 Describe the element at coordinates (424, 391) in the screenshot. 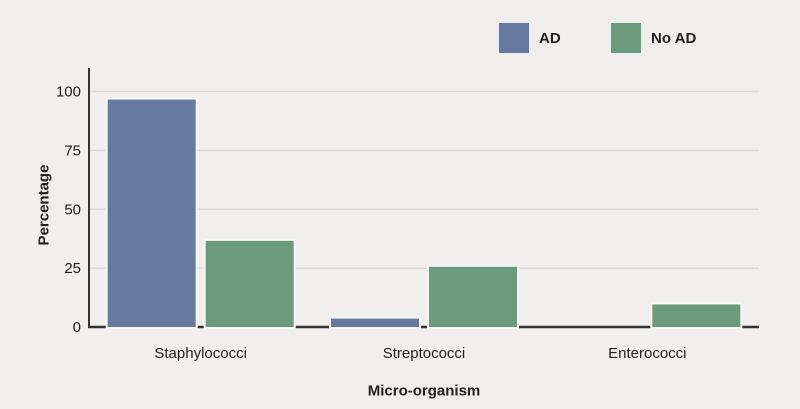

I see `x-axis-title: Micro-organism` at that location.